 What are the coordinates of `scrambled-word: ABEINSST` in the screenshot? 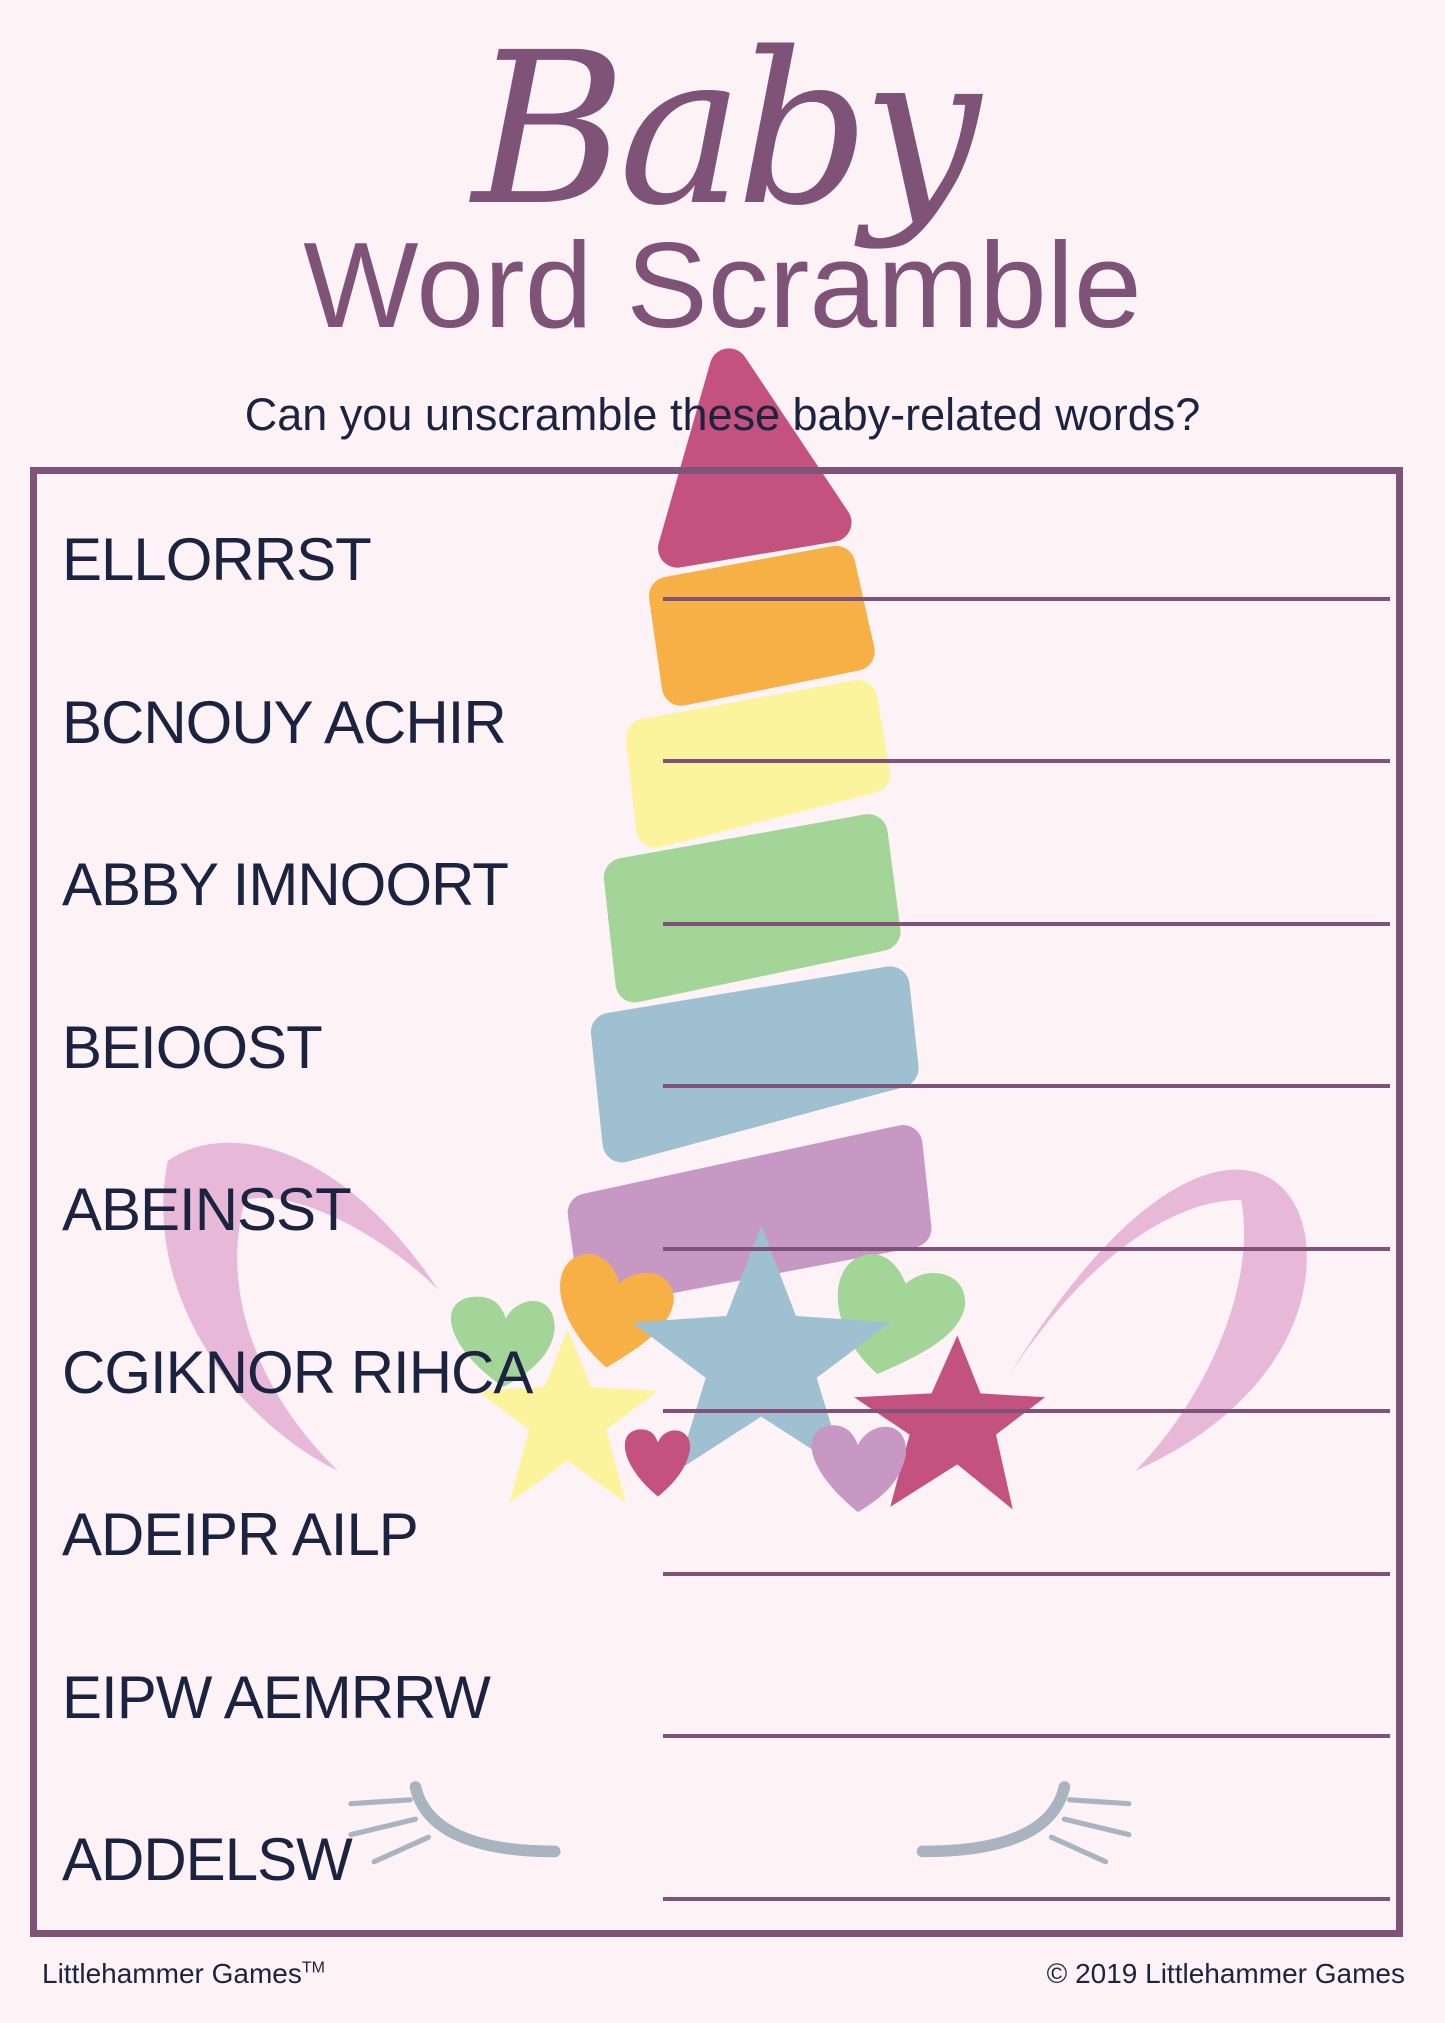 It's located at (207, 1209).